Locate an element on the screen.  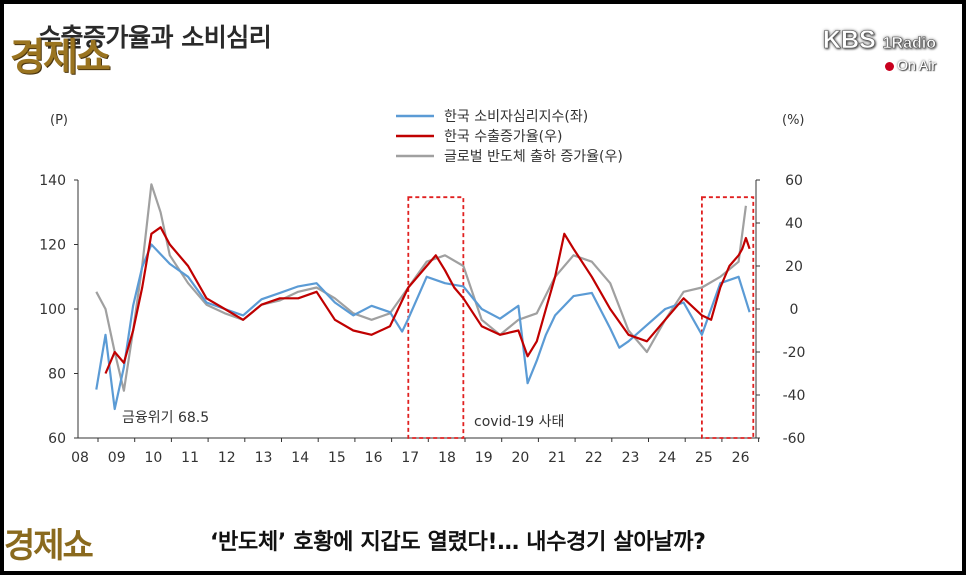
left-tick-label: 60 is located at coordinates (57, 439).